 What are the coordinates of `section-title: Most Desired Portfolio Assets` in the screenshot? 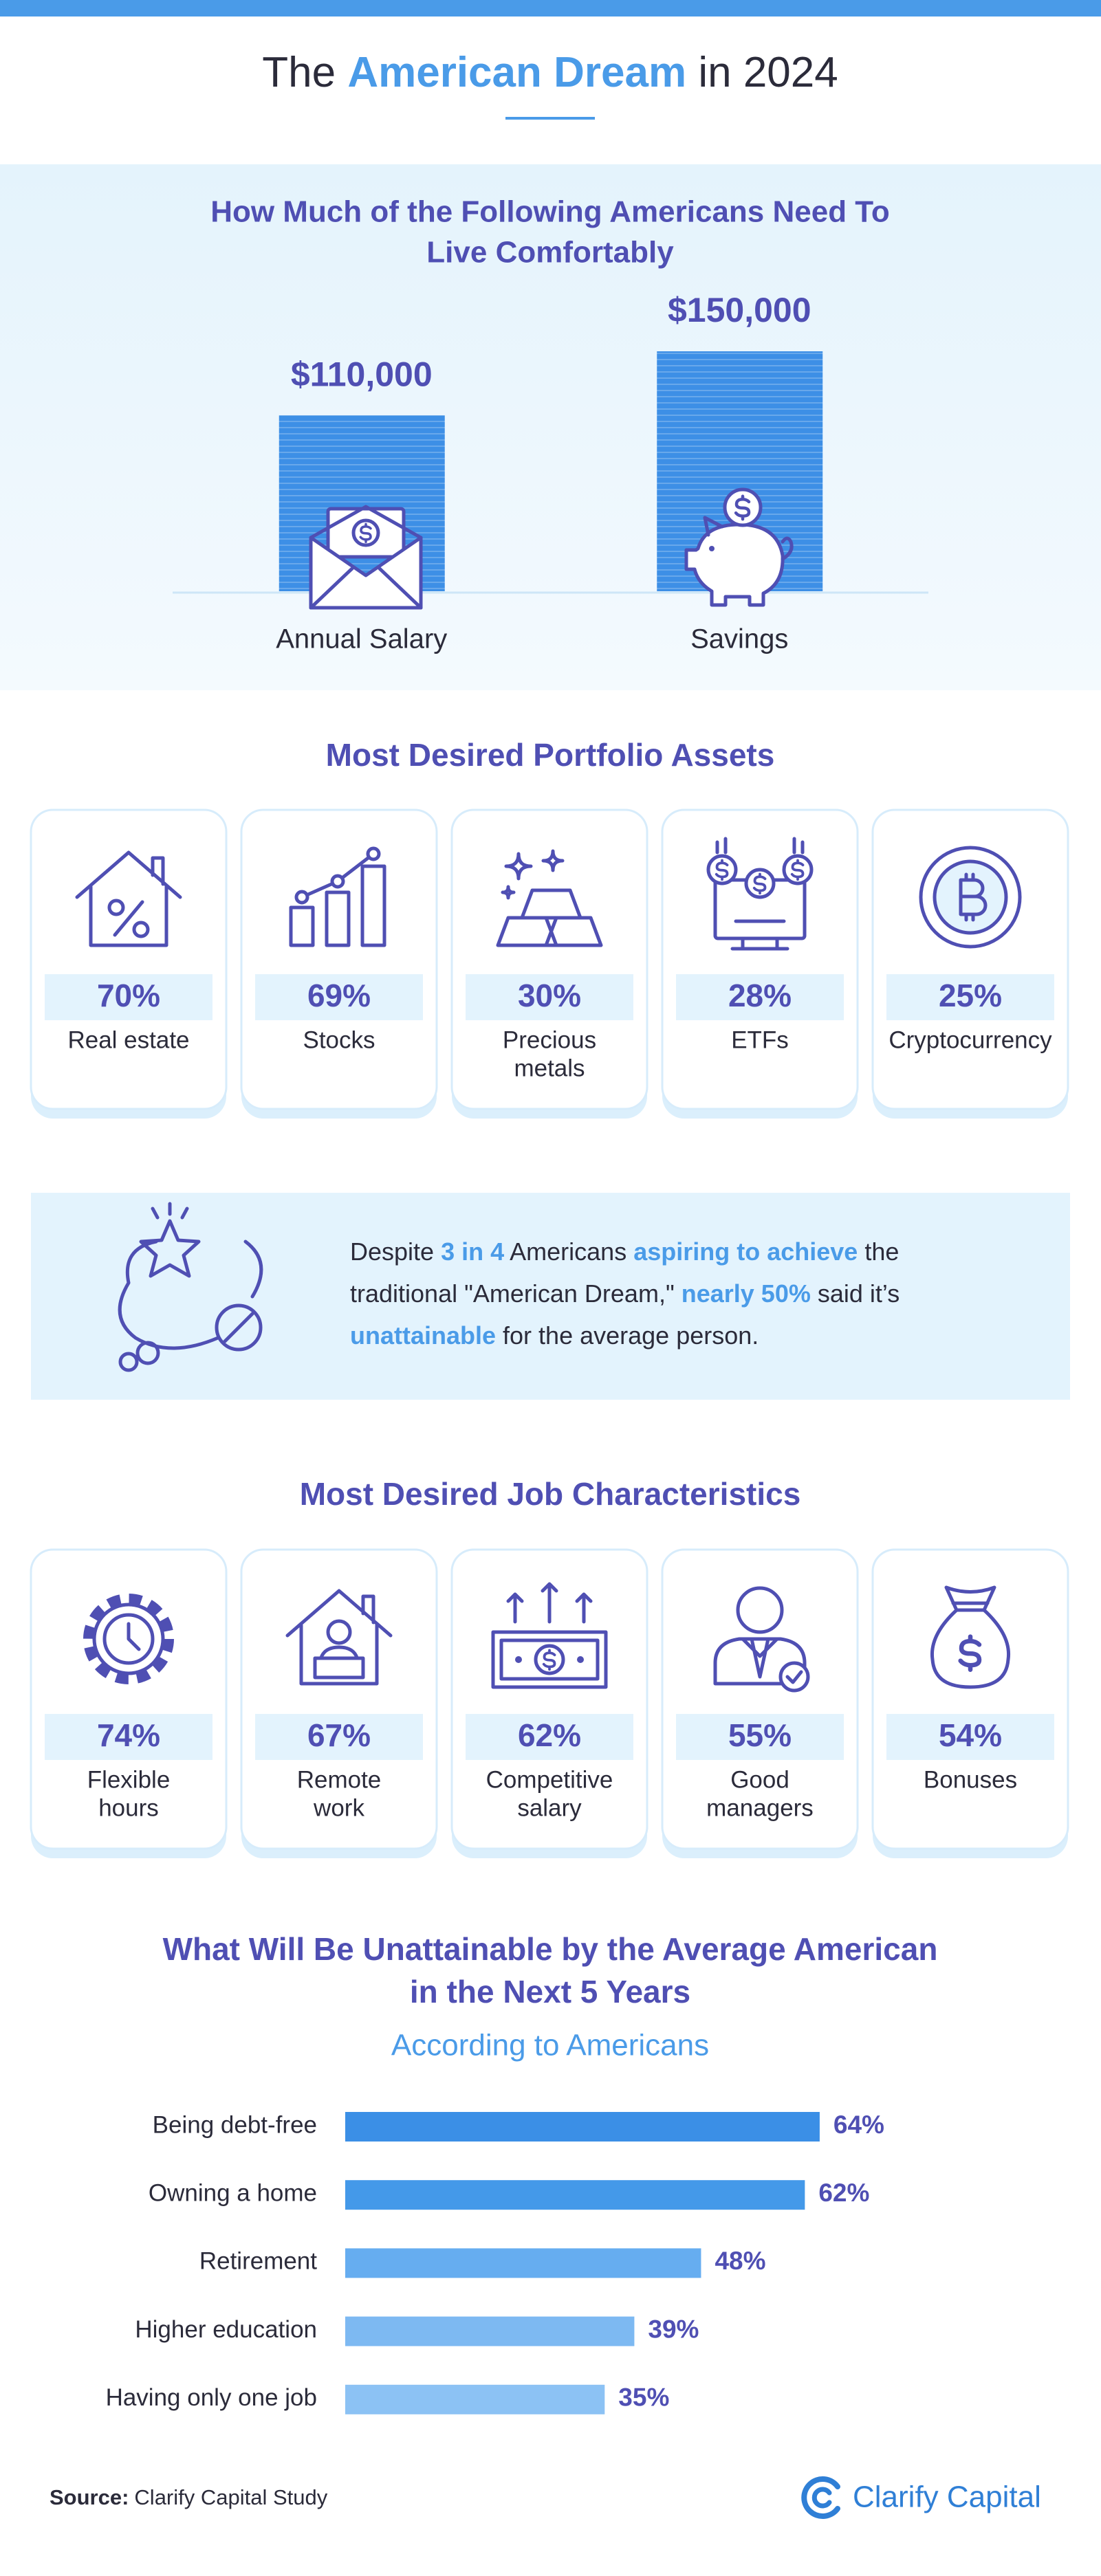 It's located at (550, 755).